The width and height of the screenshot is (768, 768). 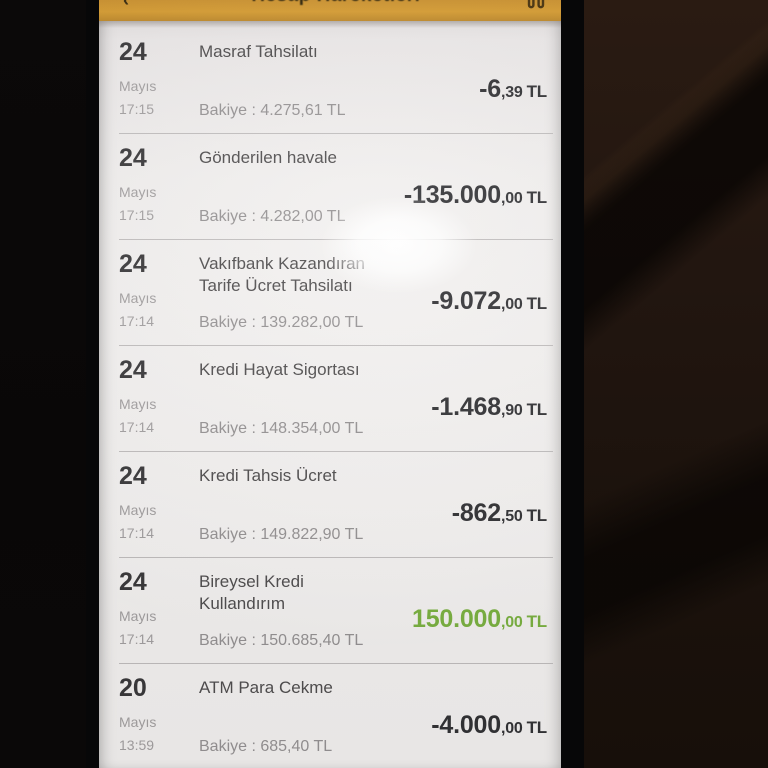 What do you see at coordinates (511, 410) in the screenshot?
I see `amount-decimal: ,90` at bounding box center [511, 410].